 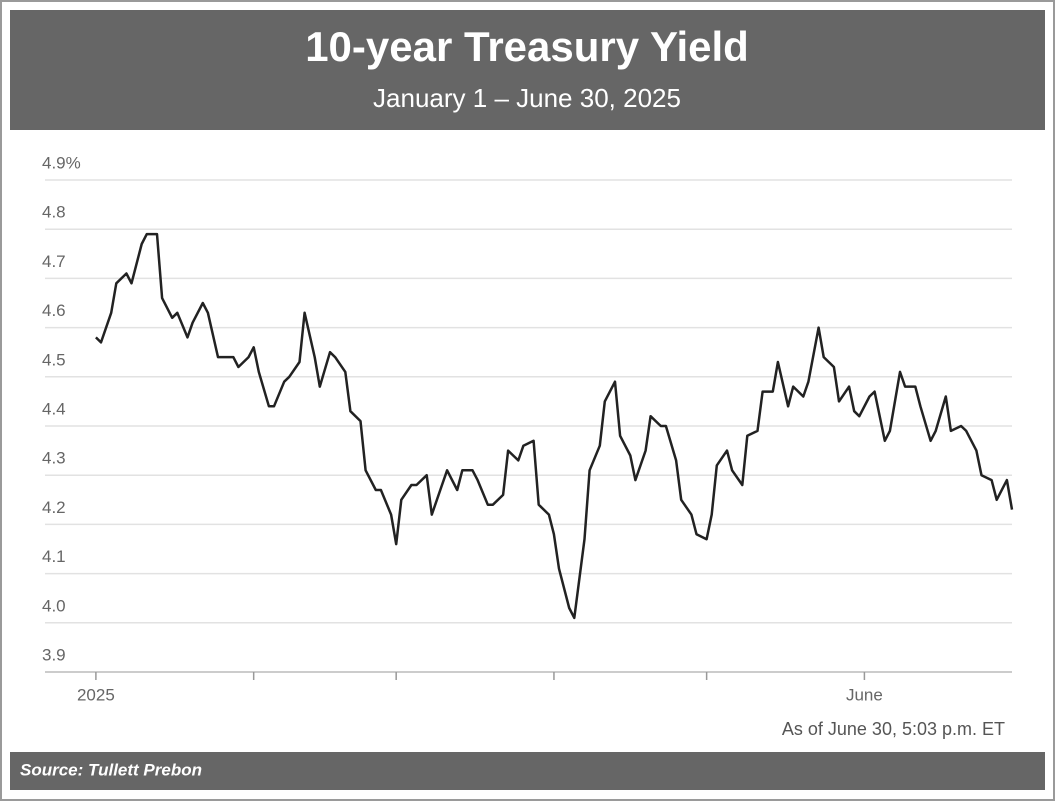 What do you see at coordinates (54, 458) in the screenshot?
I see `y-tick-label: 4.3` at bounding box center [54, 458].